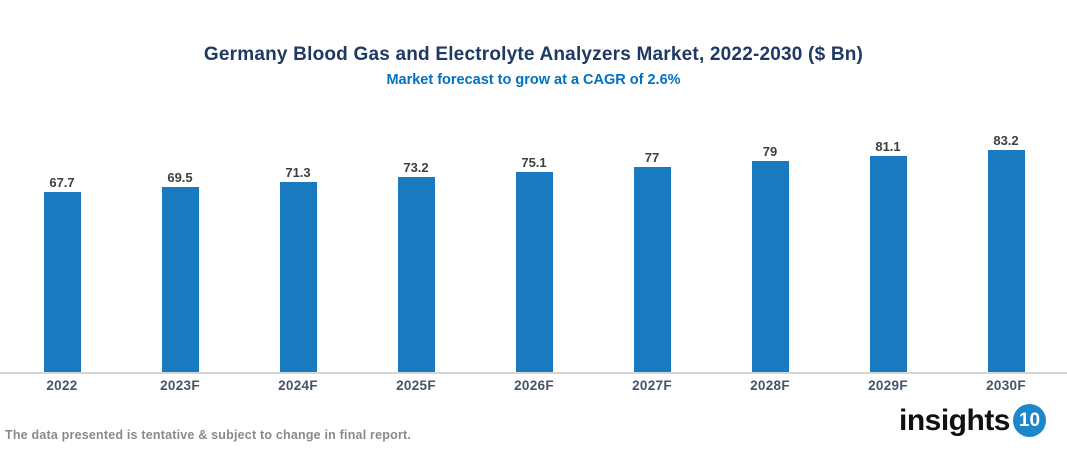  What do you see at coordinates (954, 420) in the screenshot?
I see `logo-wordmark: insights` at bounding box center [954, 420].